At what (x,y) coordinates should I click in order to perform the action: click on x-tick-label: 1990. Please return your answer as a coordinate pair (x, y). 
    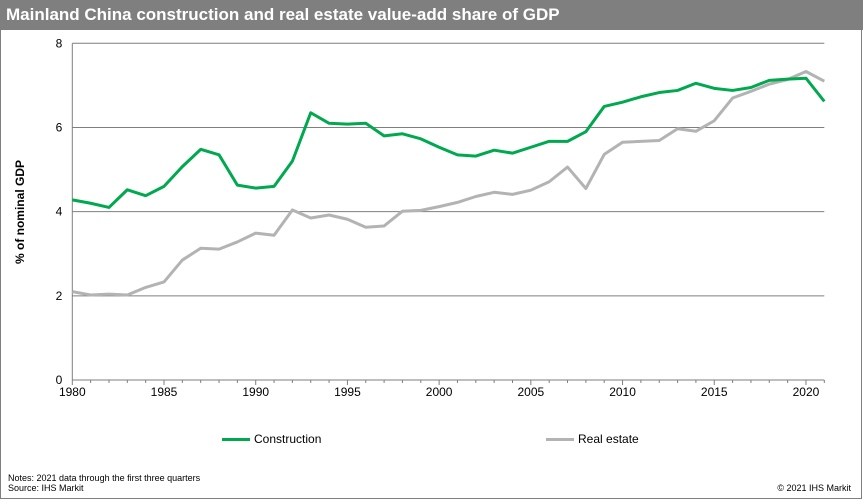
    Looking at the image, I should click on (255, 392).